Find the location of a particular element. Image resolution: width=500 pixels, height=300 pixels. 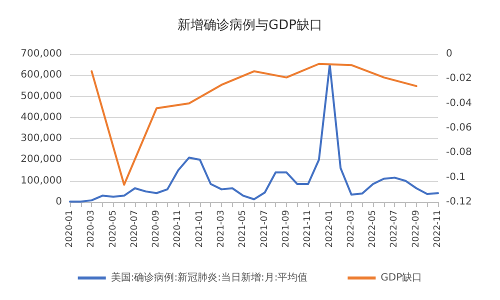

x-tick-label: 2020-11 is located at coordinates (178, 229).